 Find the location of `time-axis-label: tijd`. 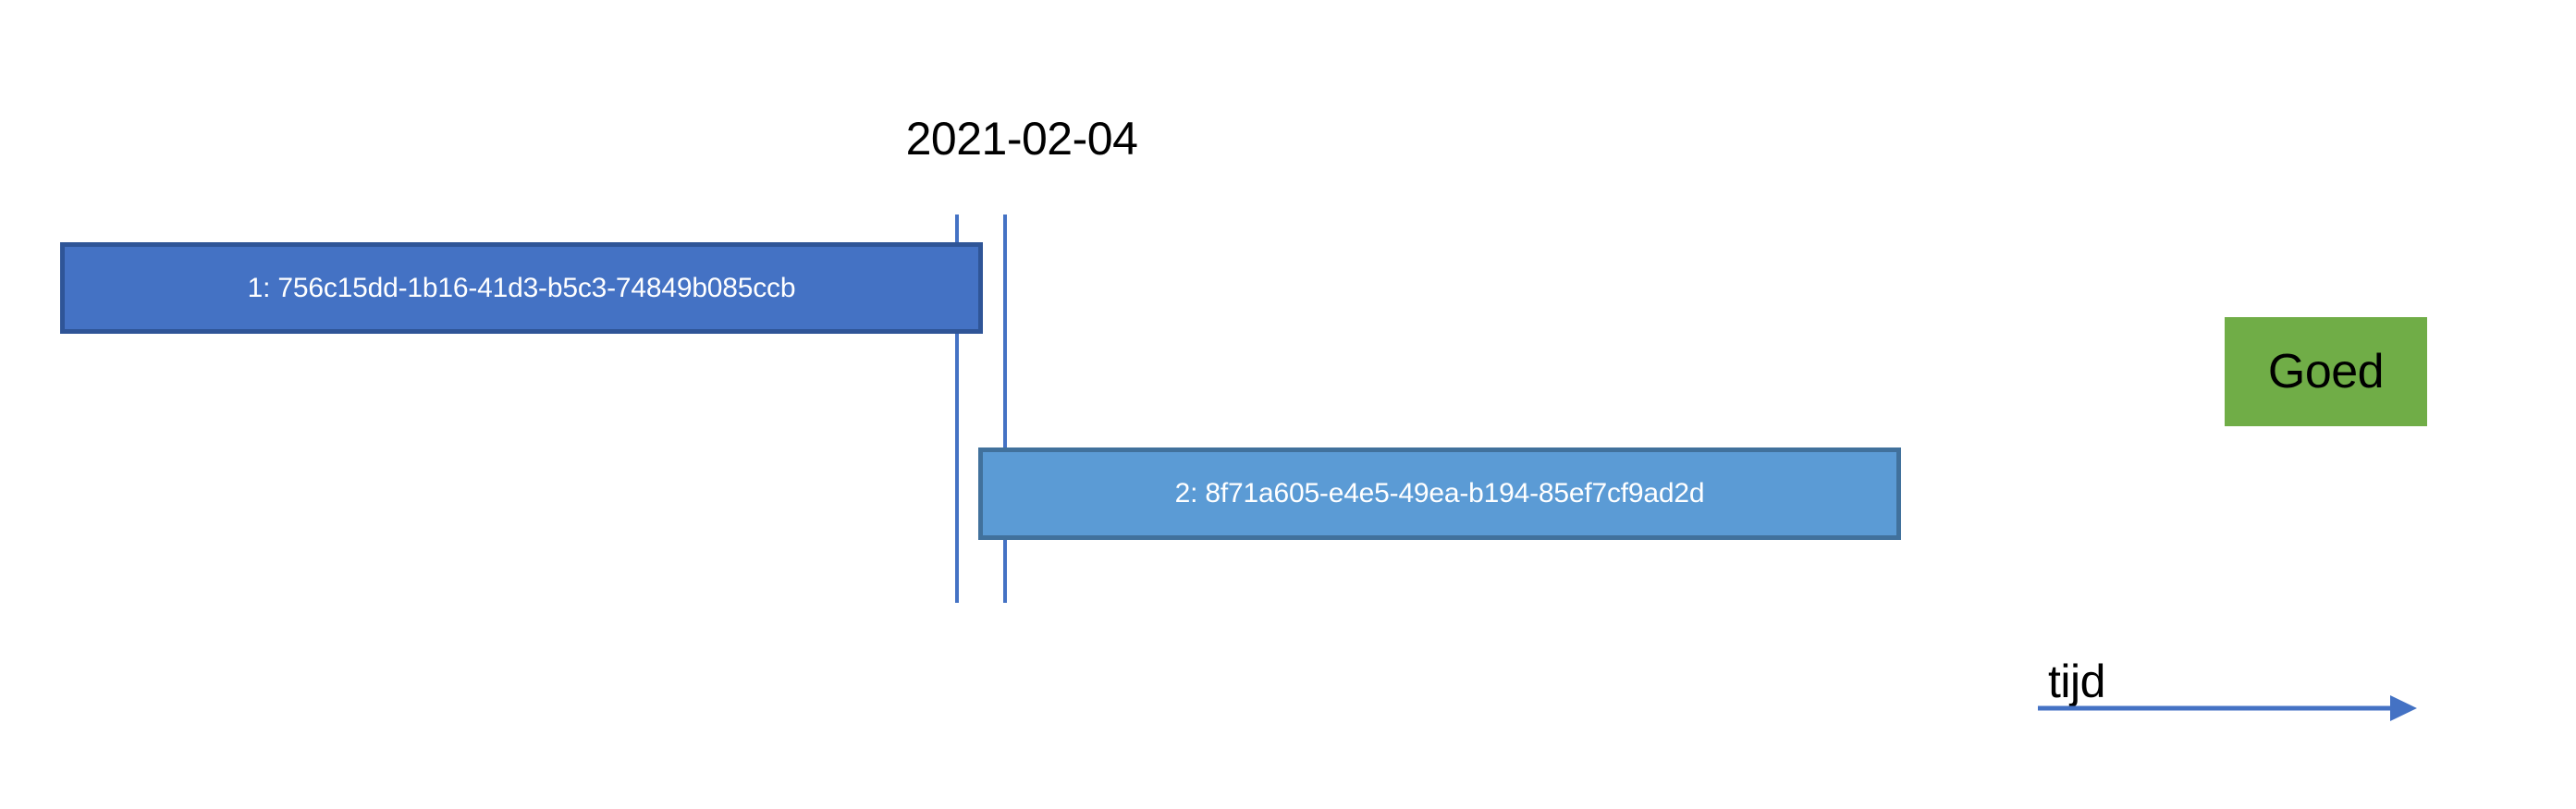

time-axis-label: tijd is located at coordinates (2076, 682).